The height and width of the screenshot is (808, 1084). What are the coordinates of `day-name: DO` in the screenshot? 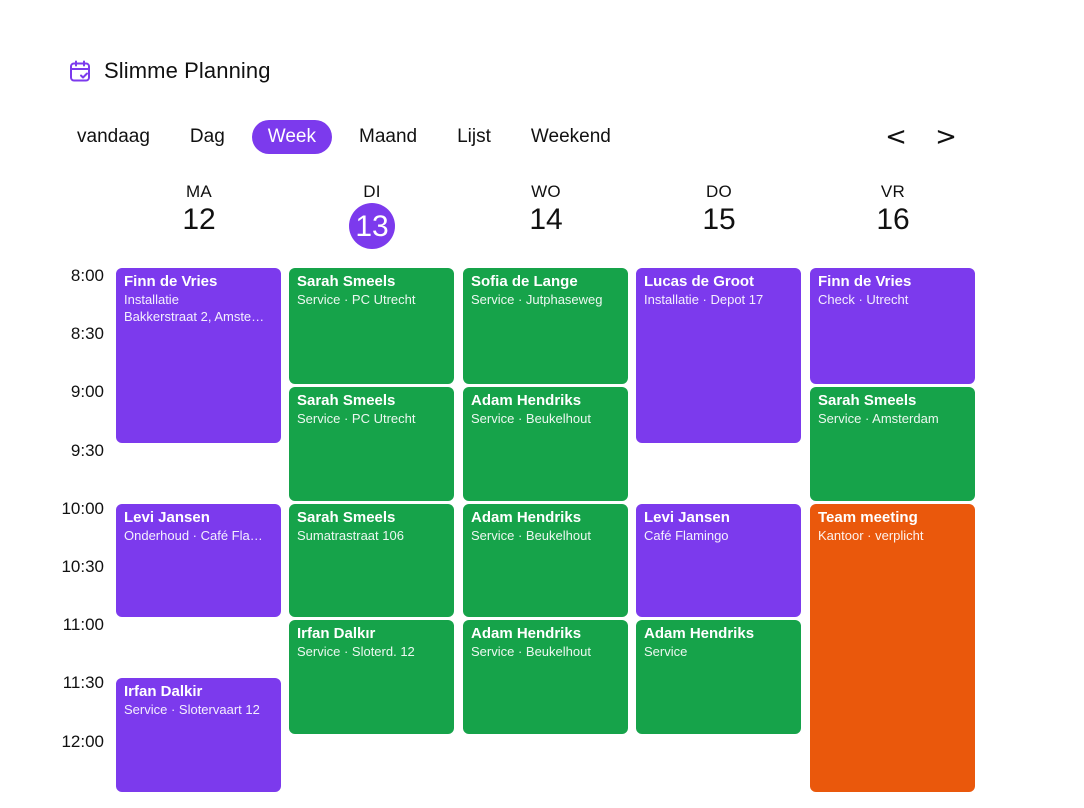 It's located at (719, 191).